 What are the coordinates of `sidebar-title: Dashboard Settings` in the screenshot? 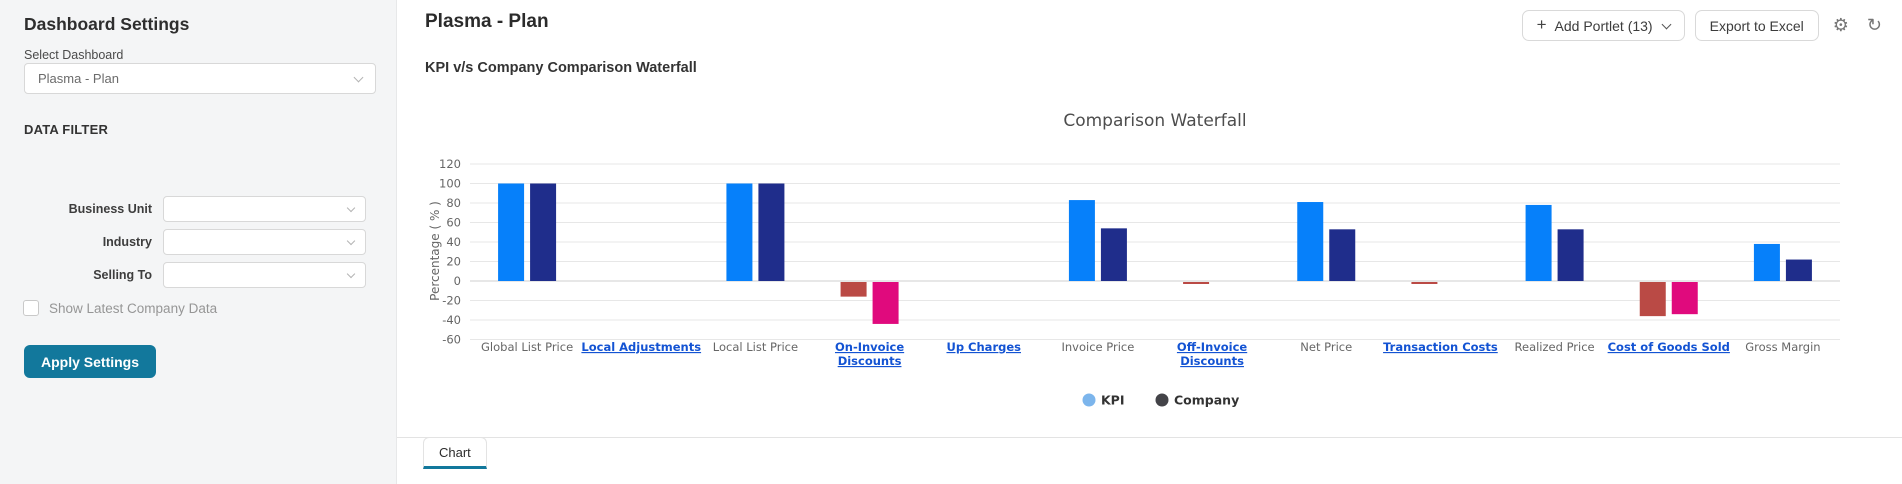 It's located at (107, 24).